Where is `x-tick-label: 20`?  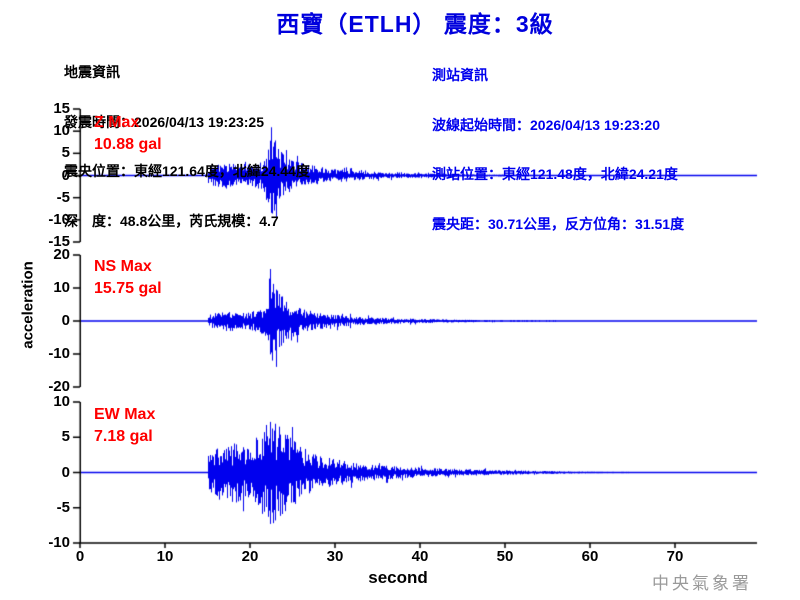
x-tick-label: 20 is located at coordinates (250, 556).